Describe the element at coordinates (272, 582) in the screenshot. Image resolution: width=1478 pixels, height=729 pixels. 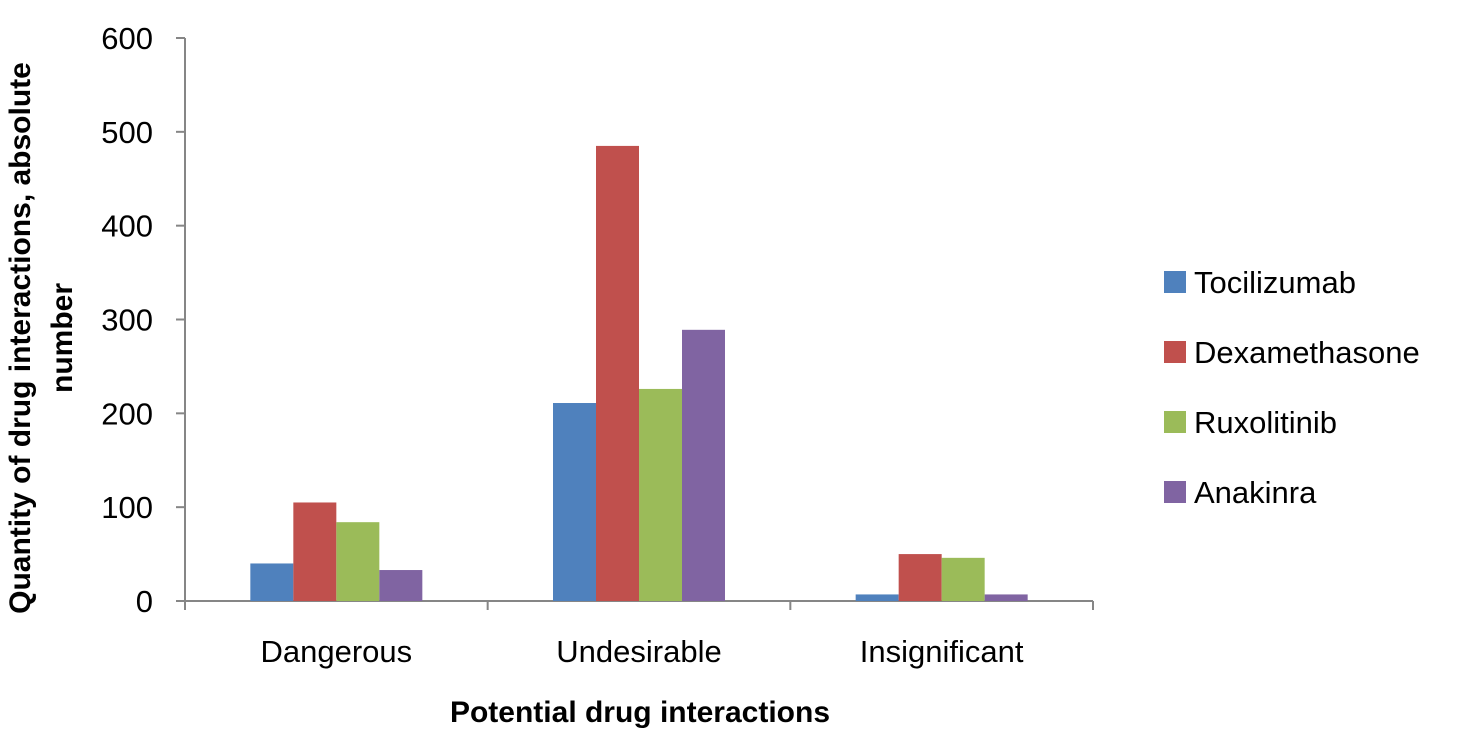
I see `bar-tocilizumab-dangerous` at that location.